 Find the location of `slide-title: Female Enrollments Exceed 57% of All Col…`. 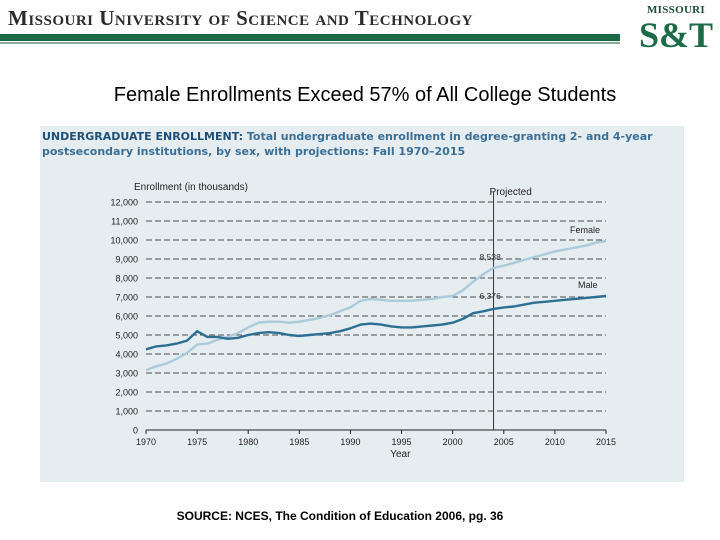

slide-title: Female Enrollments Exceed 57% of All Col… is located at coordinates (365, 95).